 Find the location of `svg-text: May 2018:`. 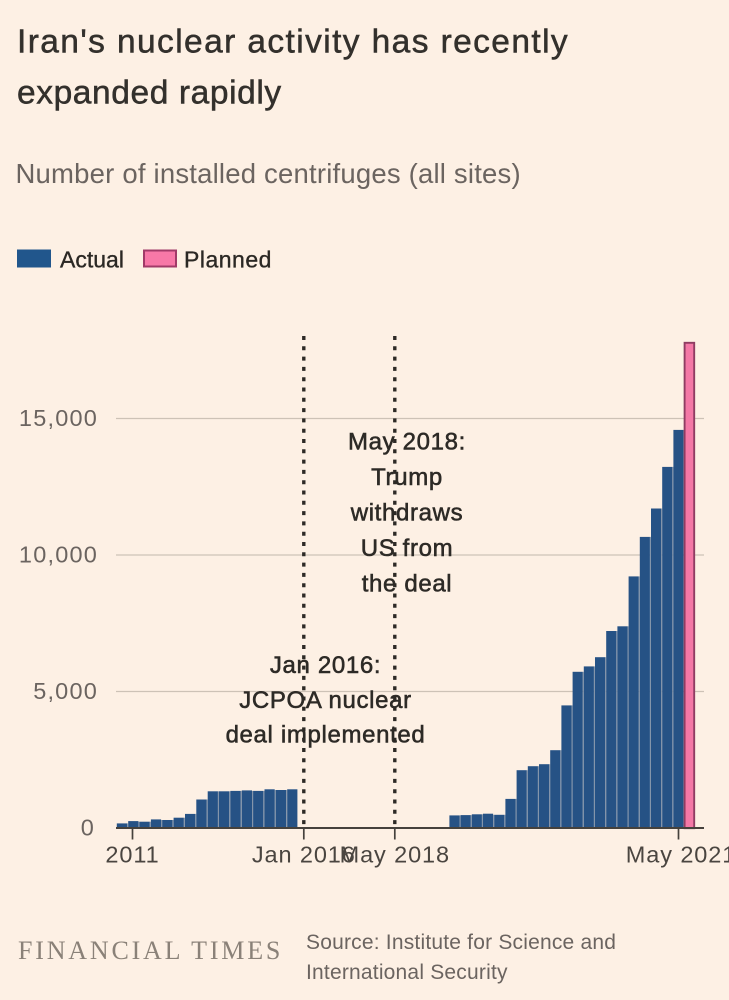

svg-text: May 2018: is located at coordinates (407, 442).